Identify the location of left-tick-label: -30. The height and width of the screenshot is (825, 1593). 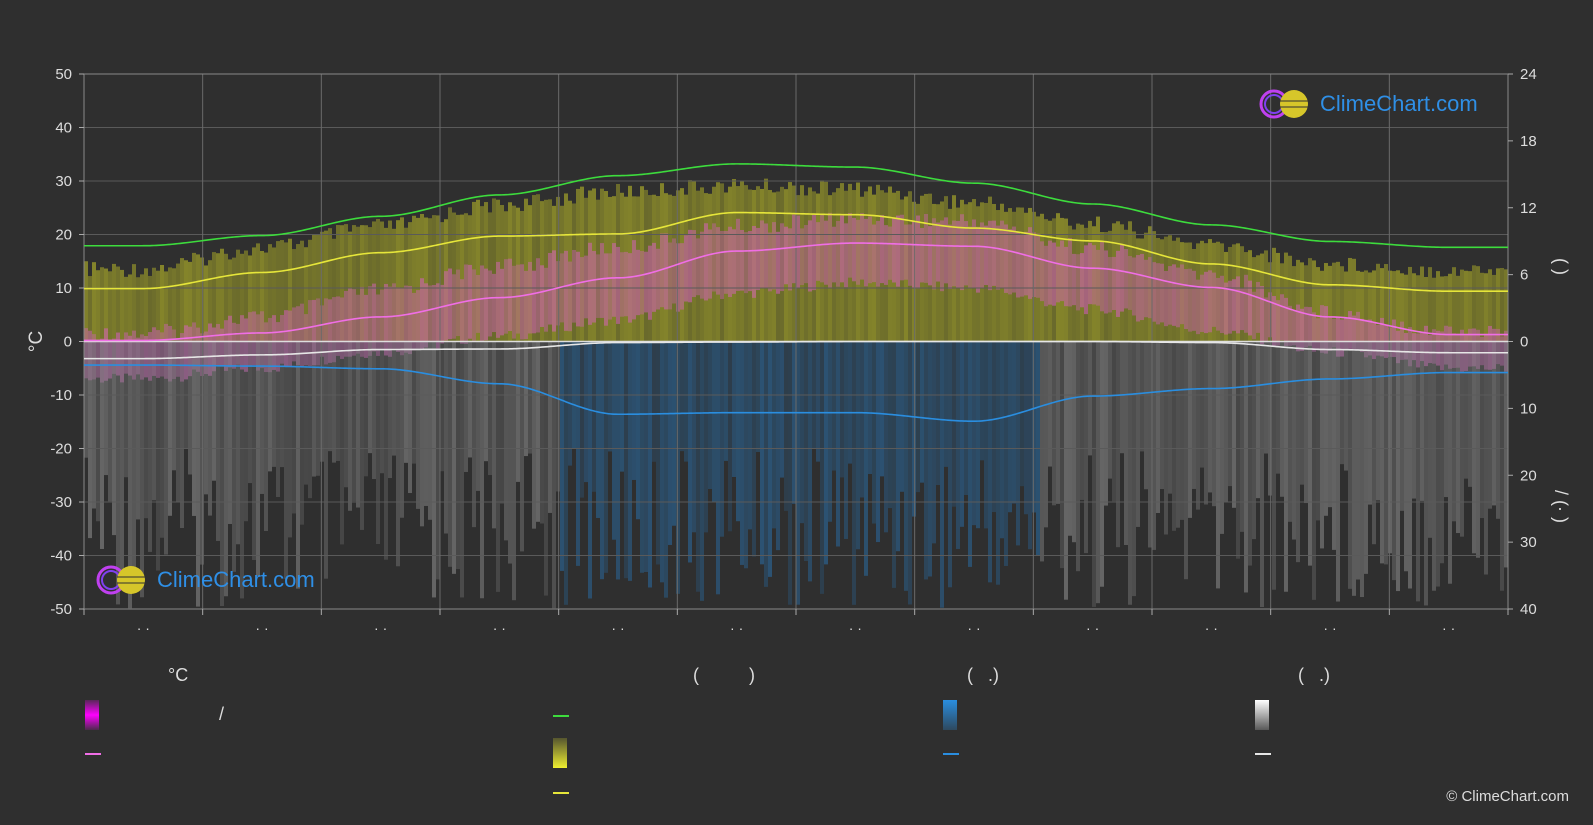
(61, 502).